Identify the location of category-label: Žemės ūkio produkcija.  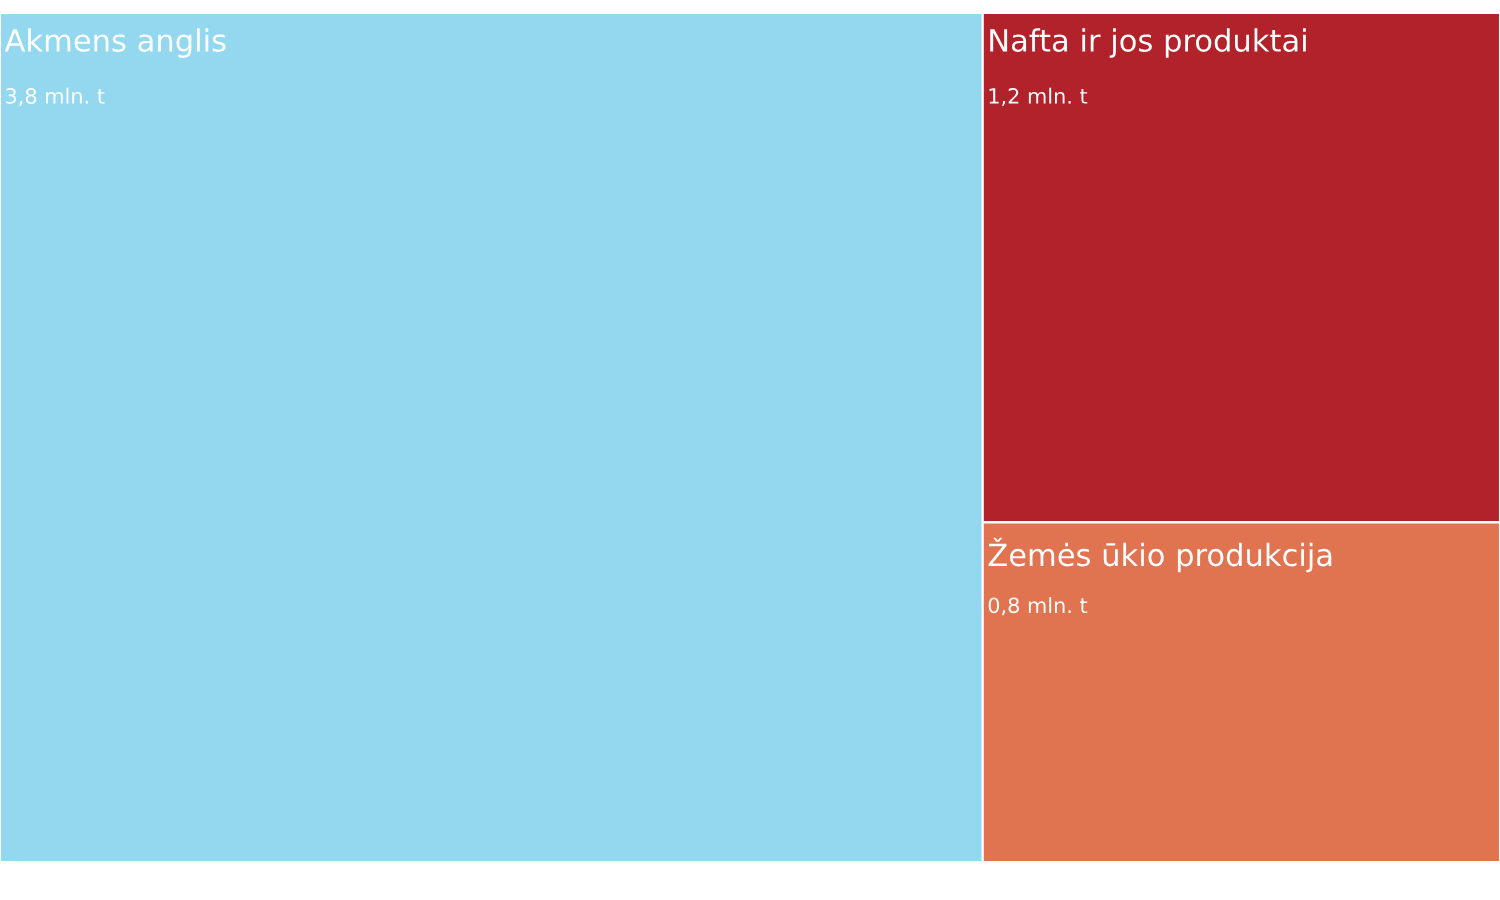
(1160, 555).